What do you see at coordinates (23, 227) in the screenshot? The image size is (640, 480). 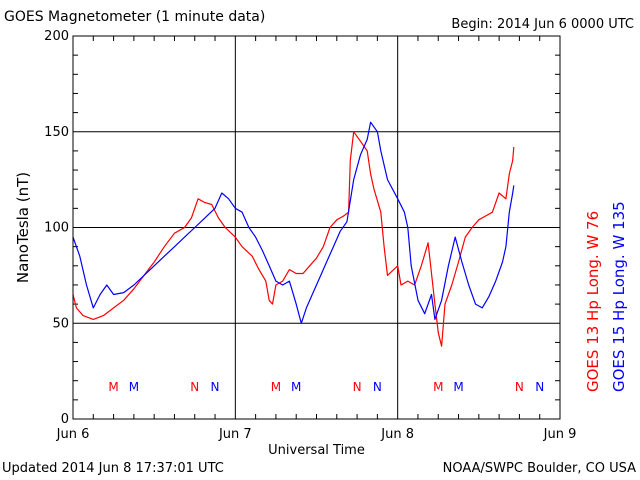 I see `y-axis-title: NanoTesla (nT)` at bounding box center [23, 227].